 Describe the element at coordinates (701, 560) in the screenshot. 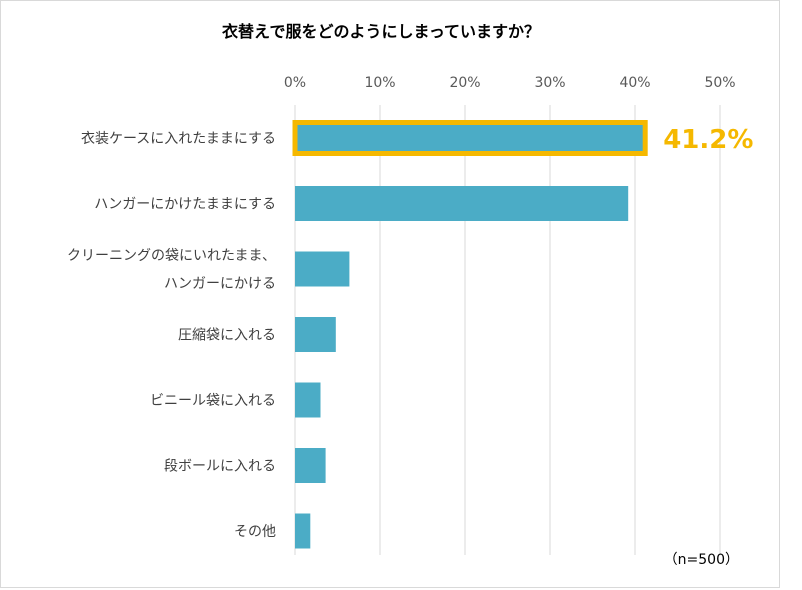

I see `sample-size-note: （n=500）` at that location.